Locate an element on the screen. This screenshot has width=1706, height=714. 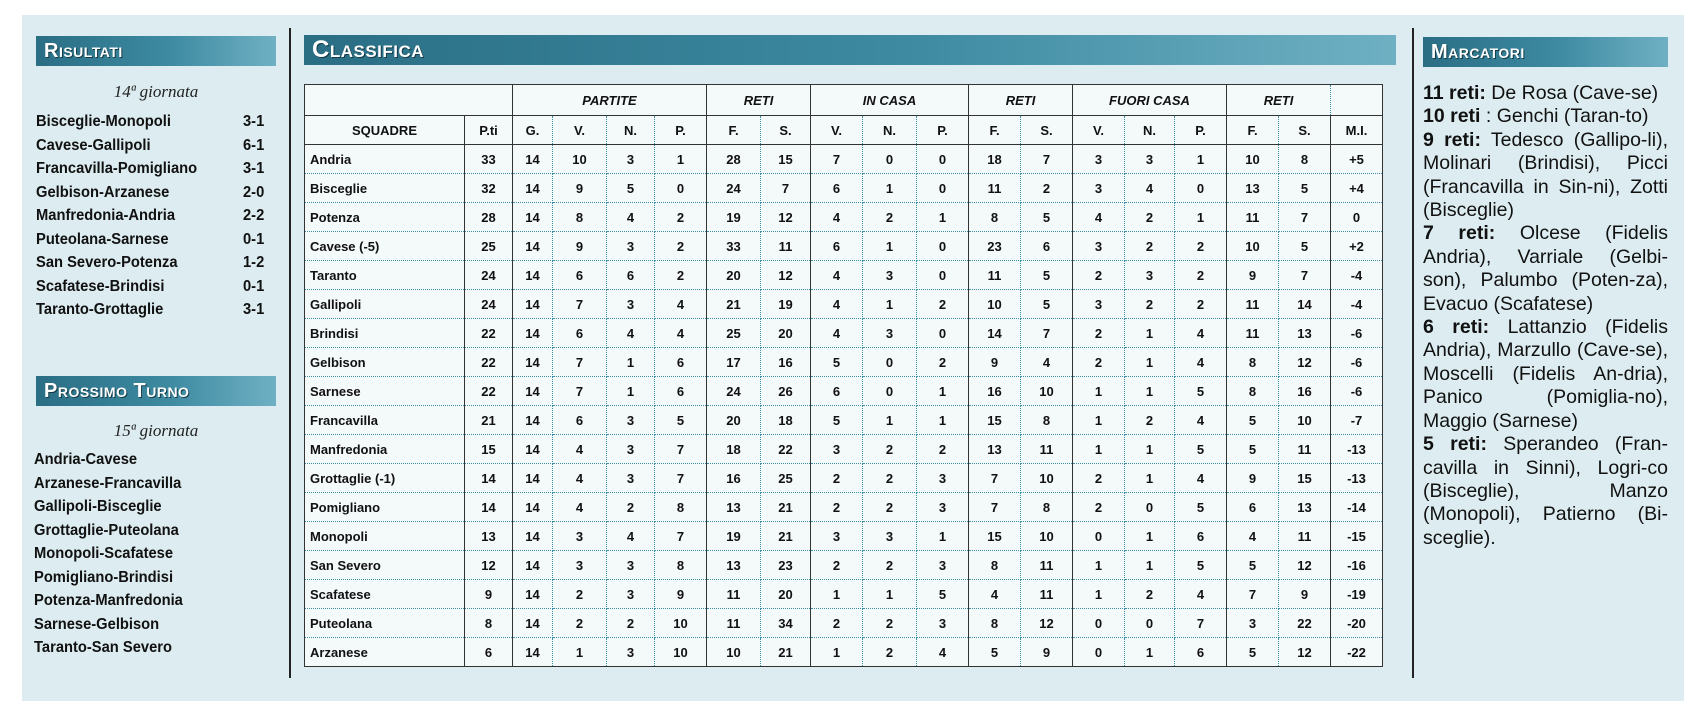
column-header: S. is located at coordinates (785, 130).